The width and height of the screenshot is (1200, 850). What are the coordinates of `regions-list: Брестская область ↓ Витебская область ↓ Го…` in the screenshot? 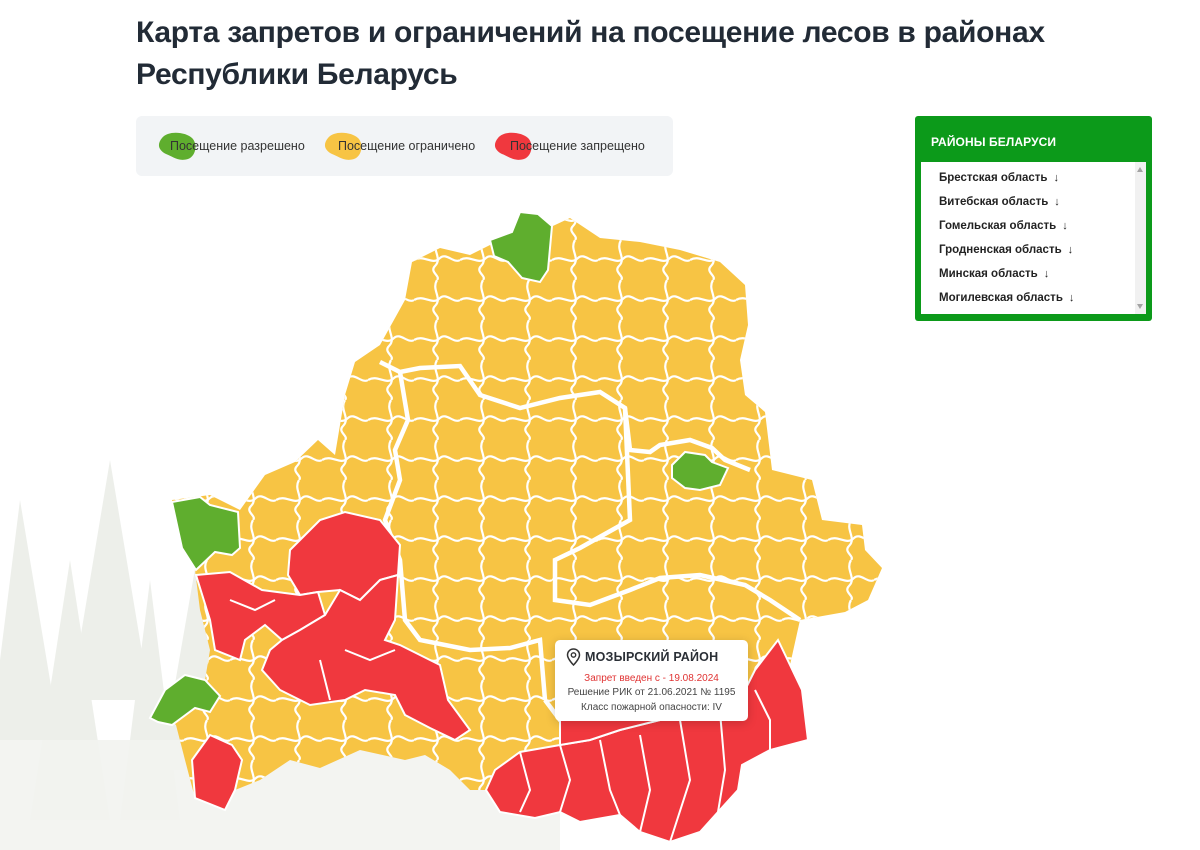 It's located at (1033, 238).